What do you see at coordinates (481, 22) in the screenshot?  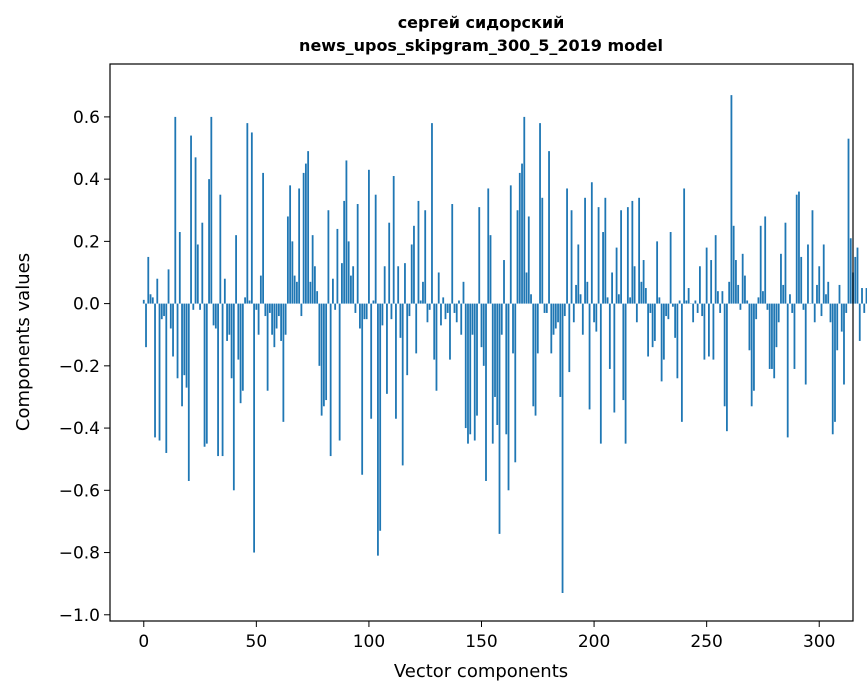 I see `chart-title-line1: сергей сидорский` at bounding box center [481, 22].